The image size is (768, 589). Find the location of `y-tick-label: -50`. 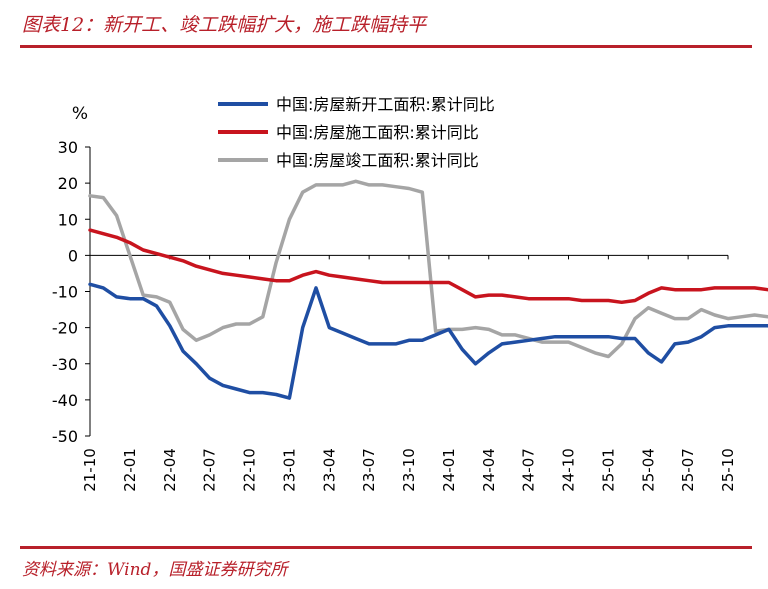

y-tick-label: -50 is located at coordinates (65, 436).